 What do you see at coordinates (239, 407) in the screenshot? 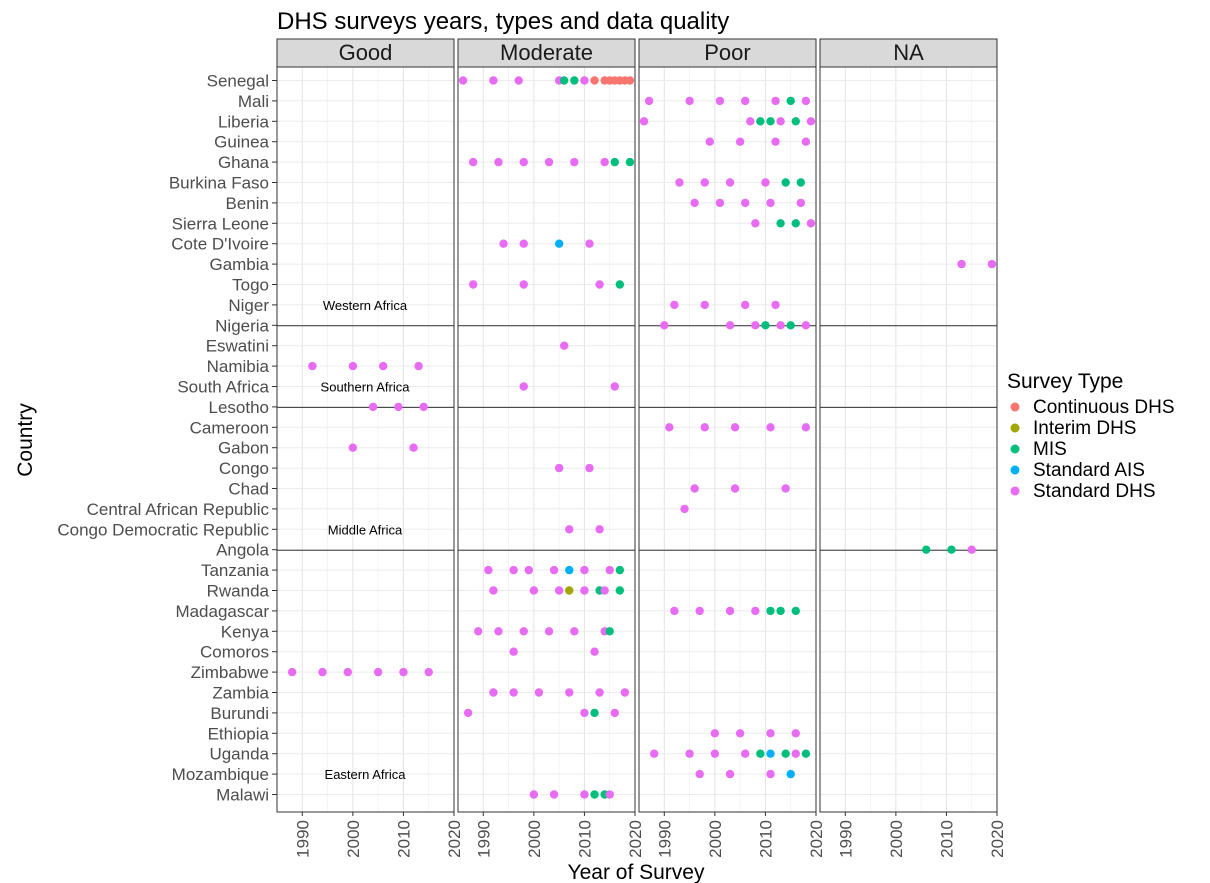
I see `y-tick-label: Lesotho` at bounding box center [239, 407].